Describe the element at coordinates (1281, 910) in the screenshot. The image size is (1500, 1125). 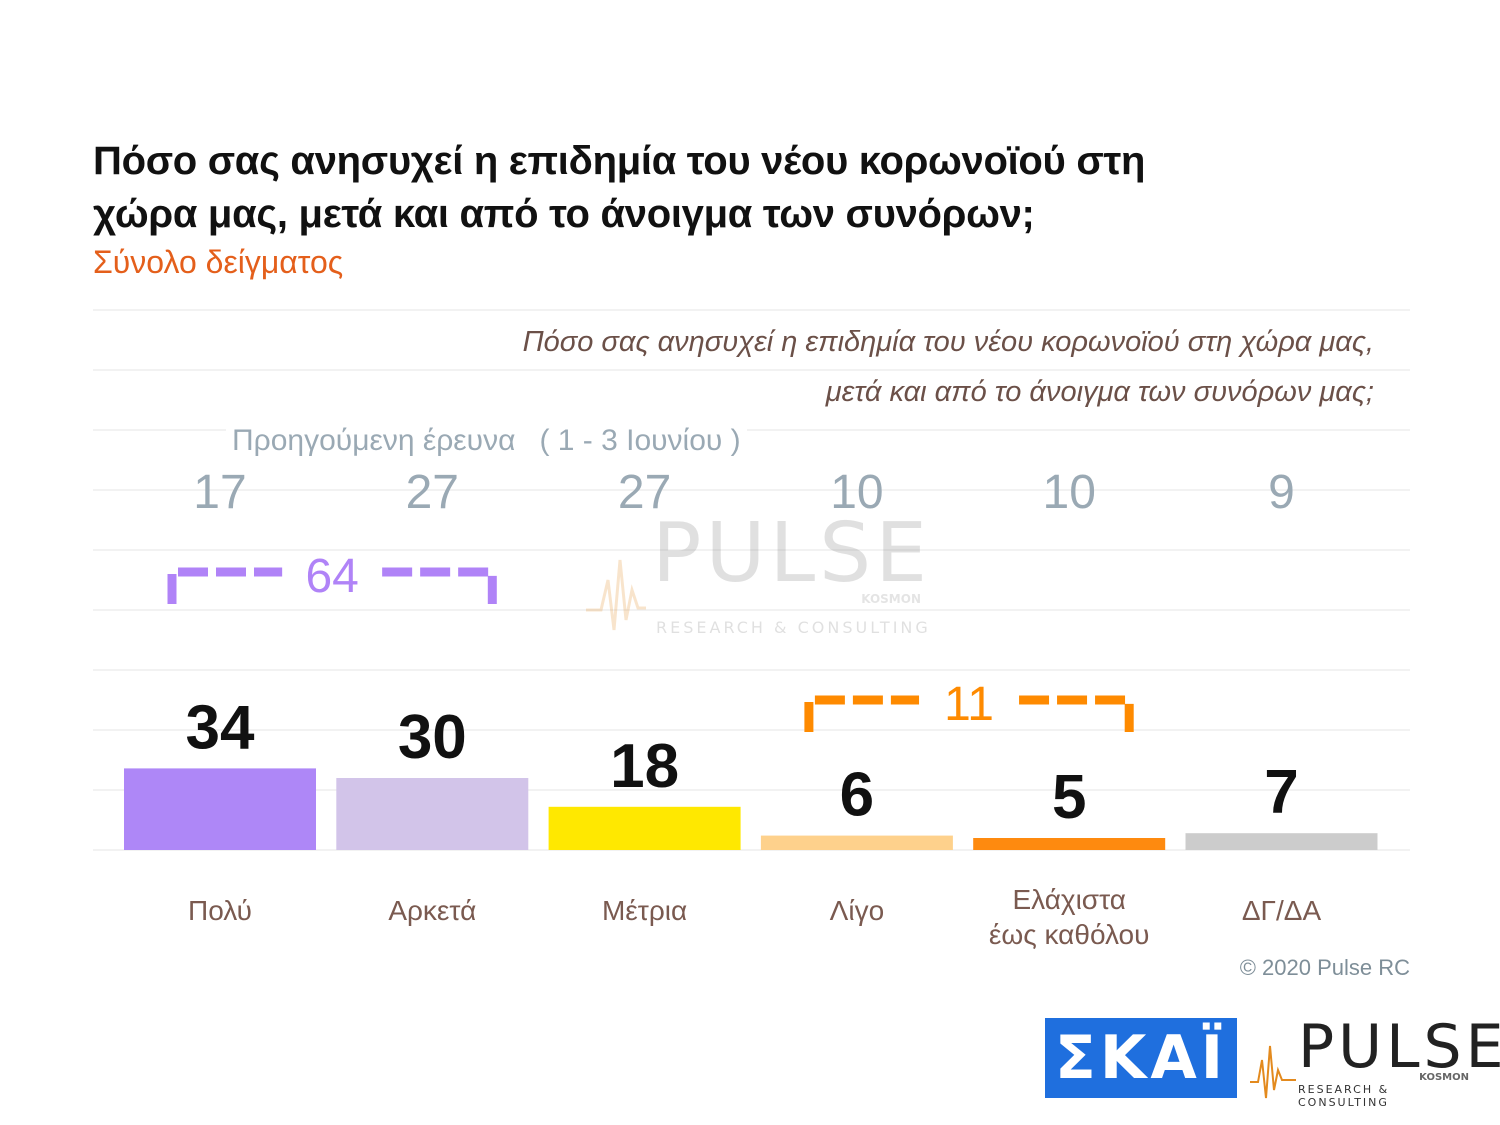
I see `category-label: ΔΓ/ΔΑ` at that location.